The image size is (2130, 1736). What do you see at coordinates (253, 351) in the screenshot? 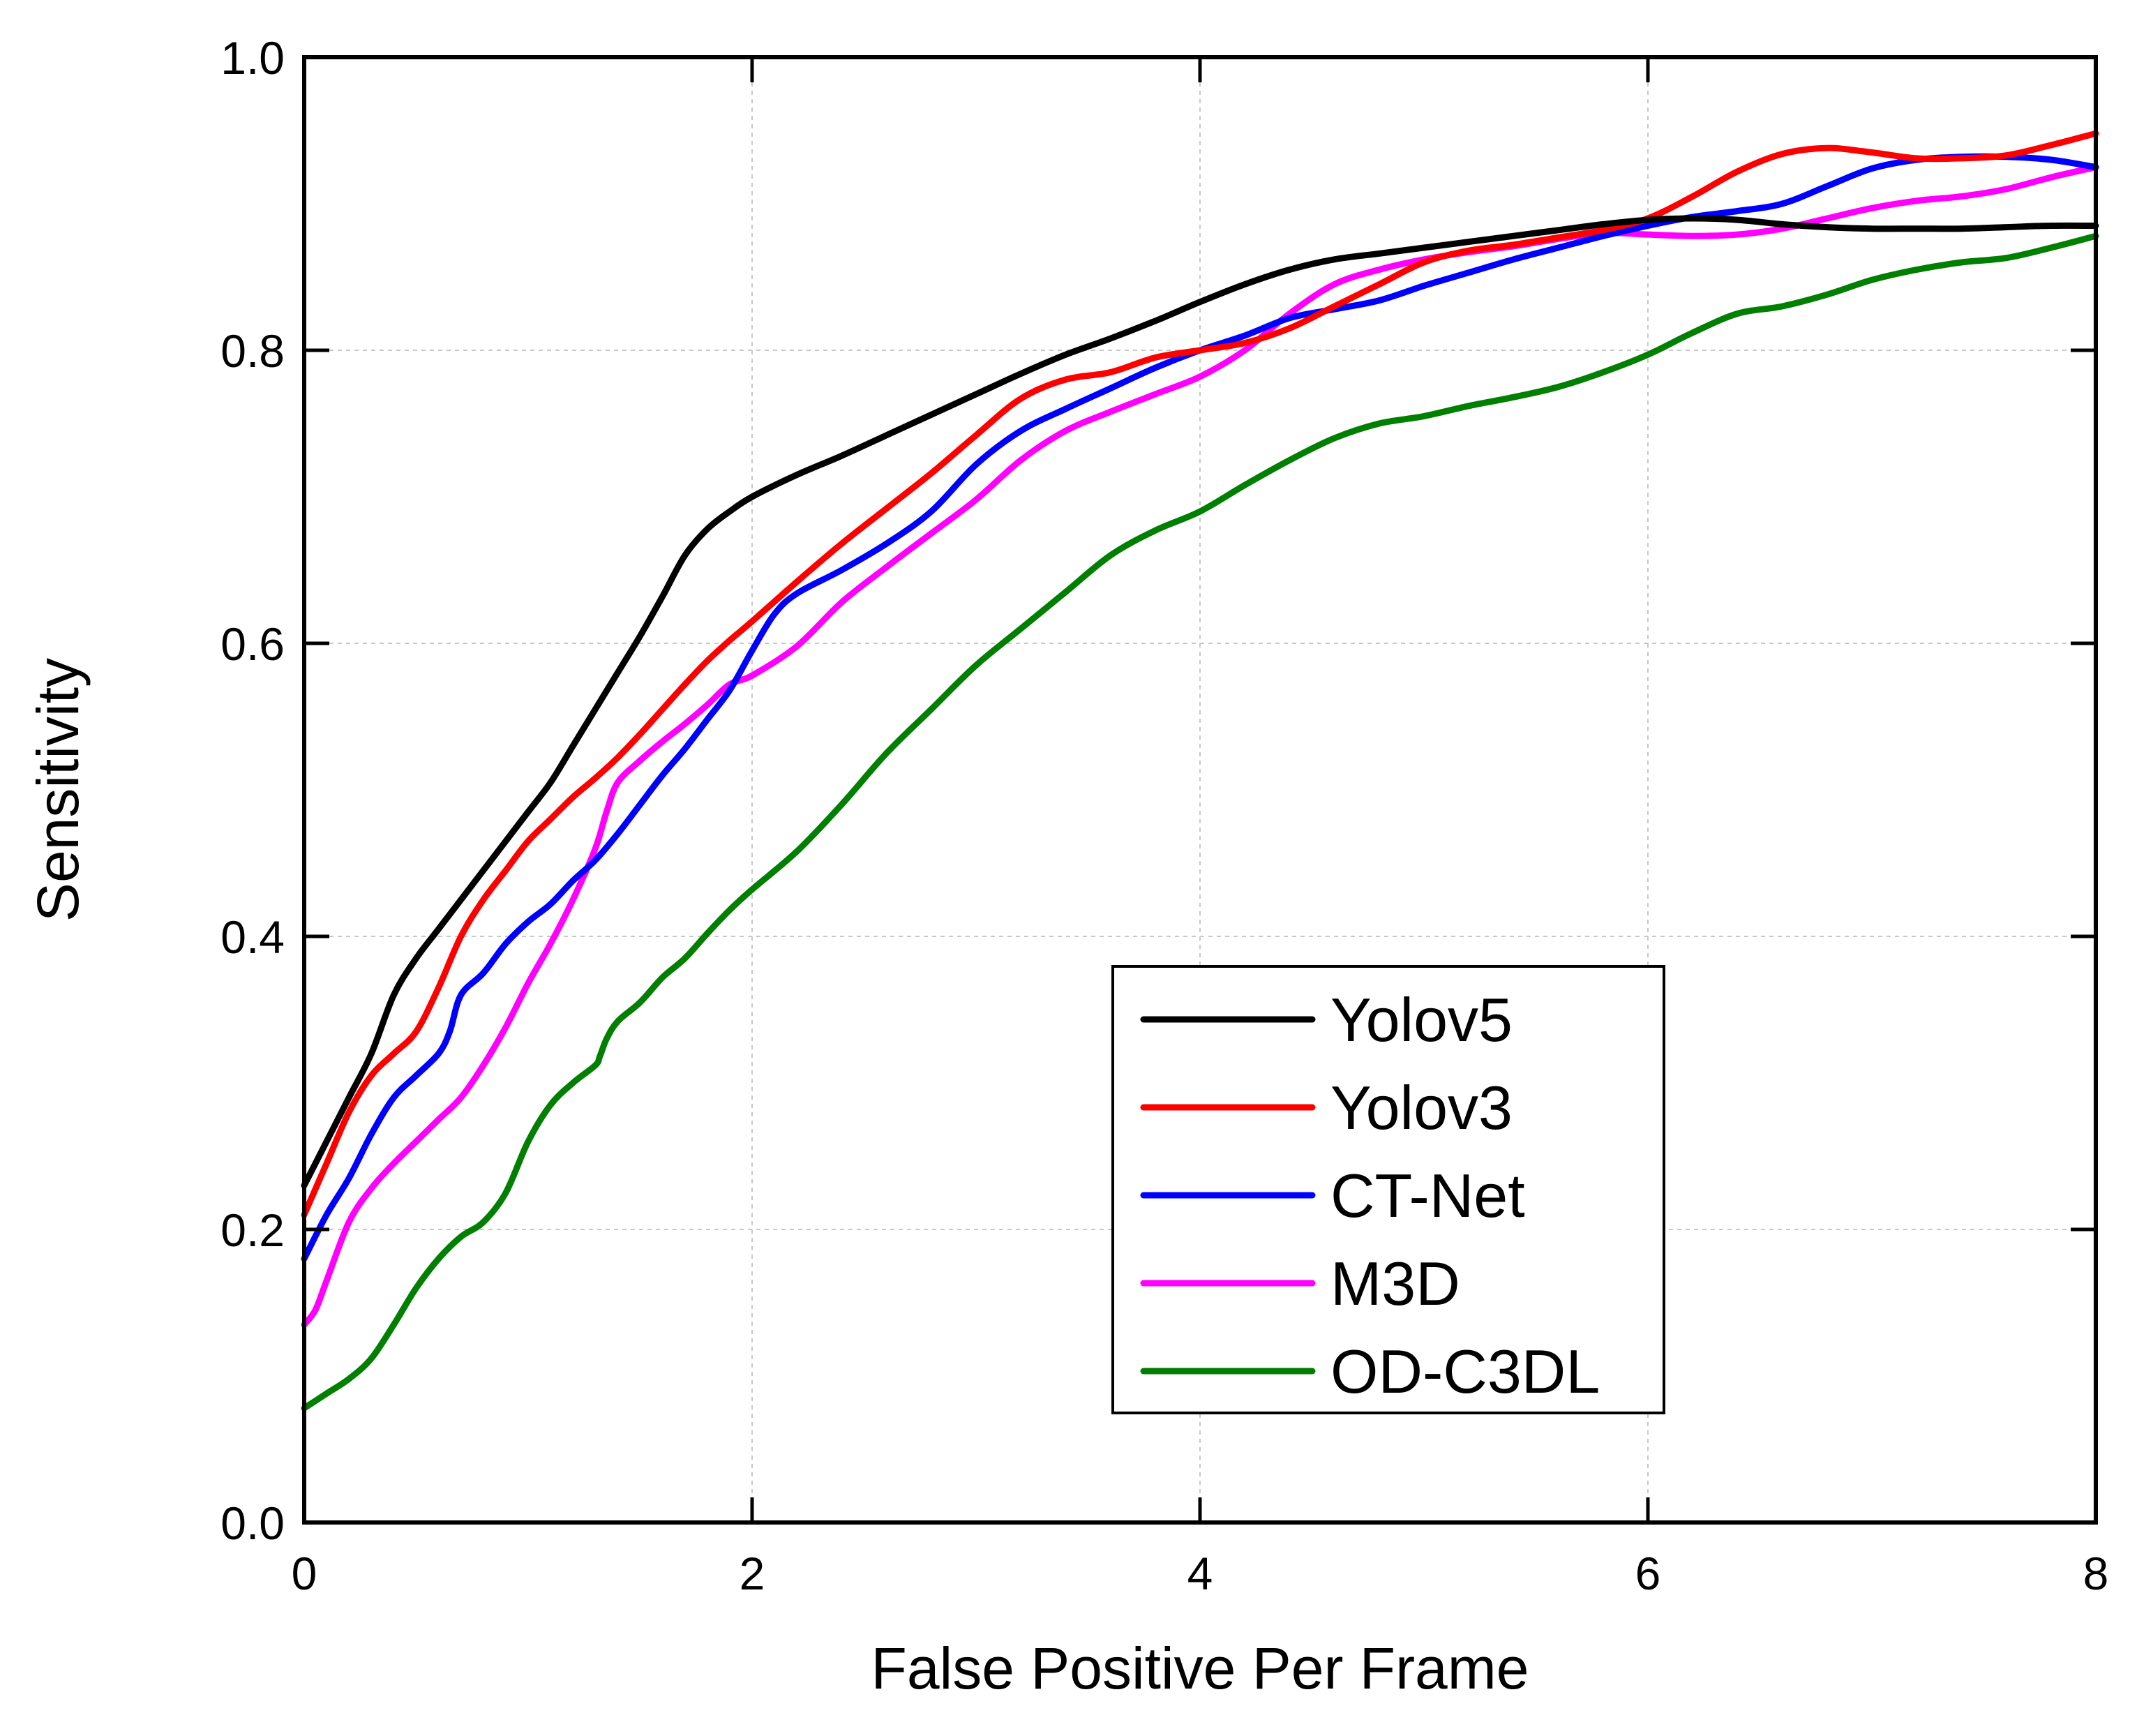
I see `y-tick-label: 0.8` at bounding box center [253, 351].